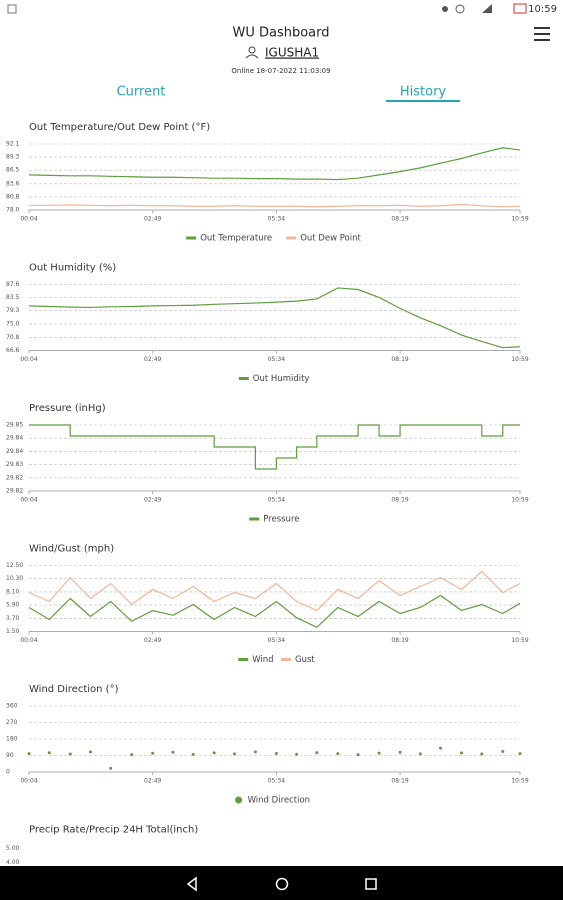 The image size is (563, 900). Describe the element at coordinates (12, 722) in the screenshot. I see `y-tick-label: 270` at that location.